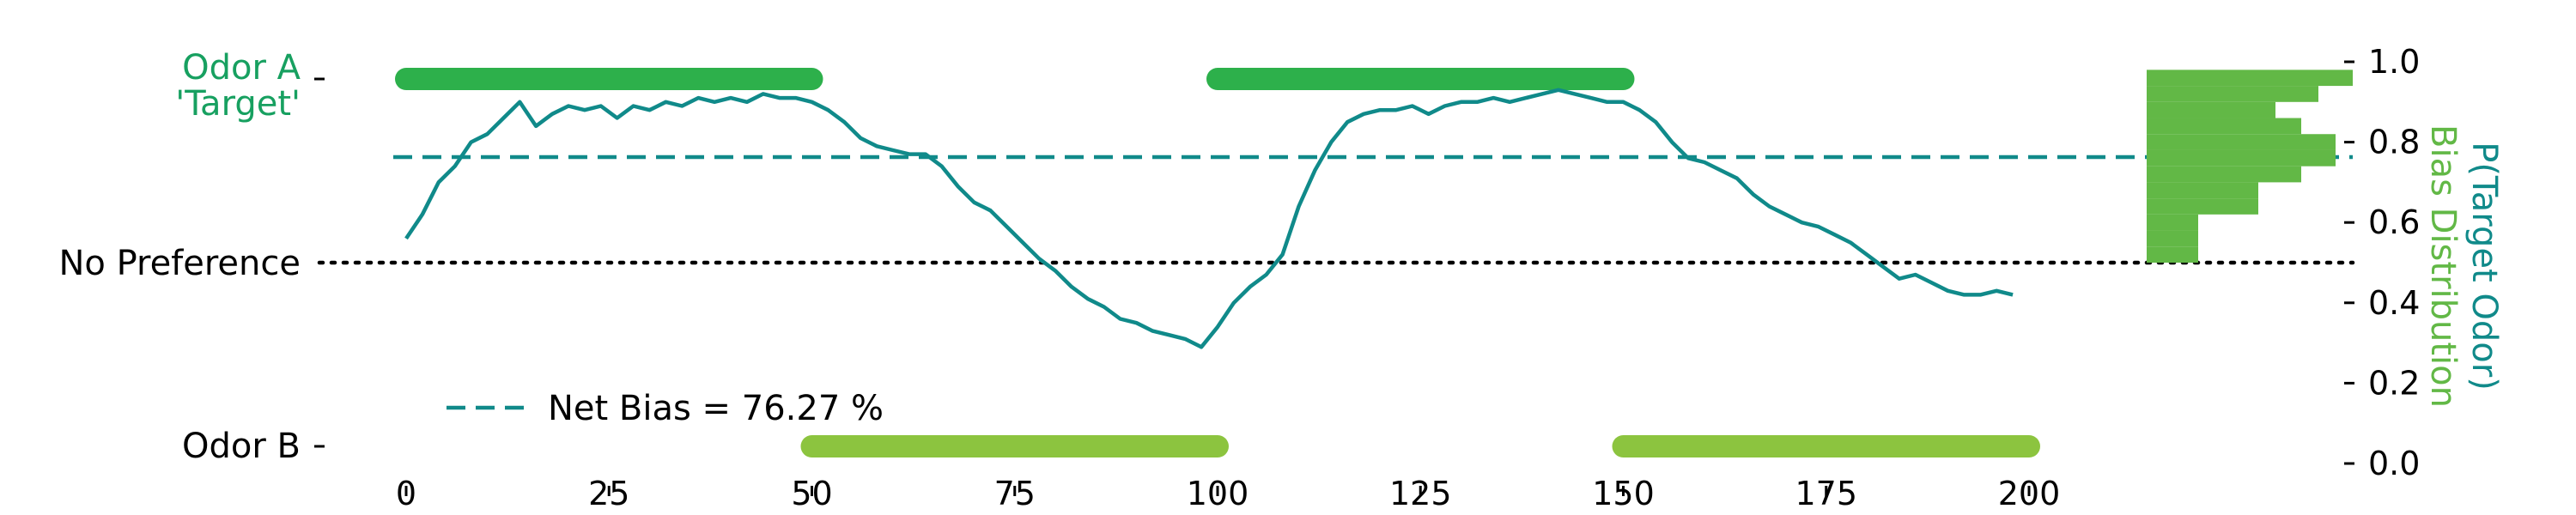 The image size is (2576, 515). What do you see at coordinates (812, 493) in the screenshot?
I see `x-tick-label: 50` at bounding box center [812, 493].